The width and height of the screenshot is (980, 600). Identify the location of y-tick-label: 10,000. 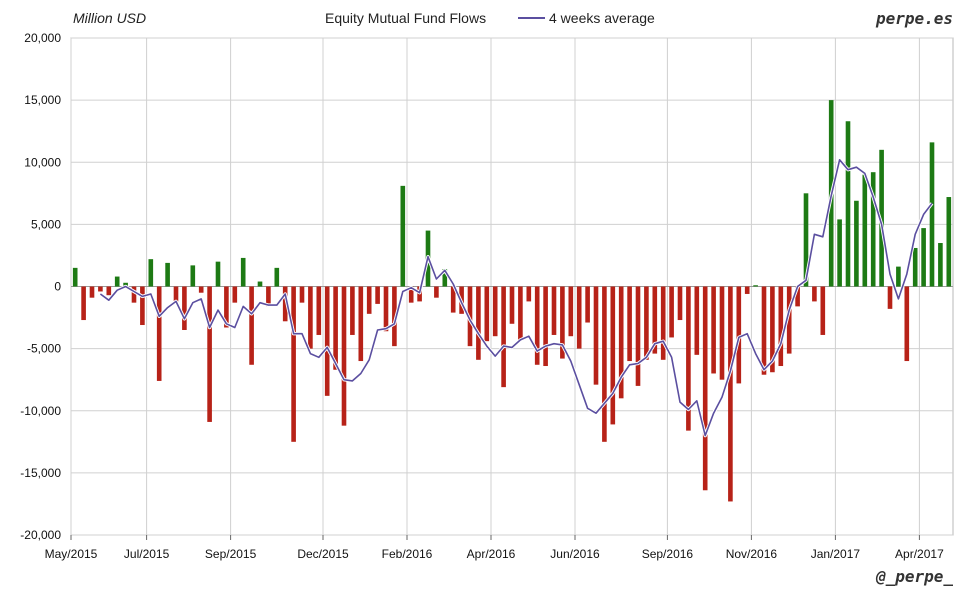
(42, 162).